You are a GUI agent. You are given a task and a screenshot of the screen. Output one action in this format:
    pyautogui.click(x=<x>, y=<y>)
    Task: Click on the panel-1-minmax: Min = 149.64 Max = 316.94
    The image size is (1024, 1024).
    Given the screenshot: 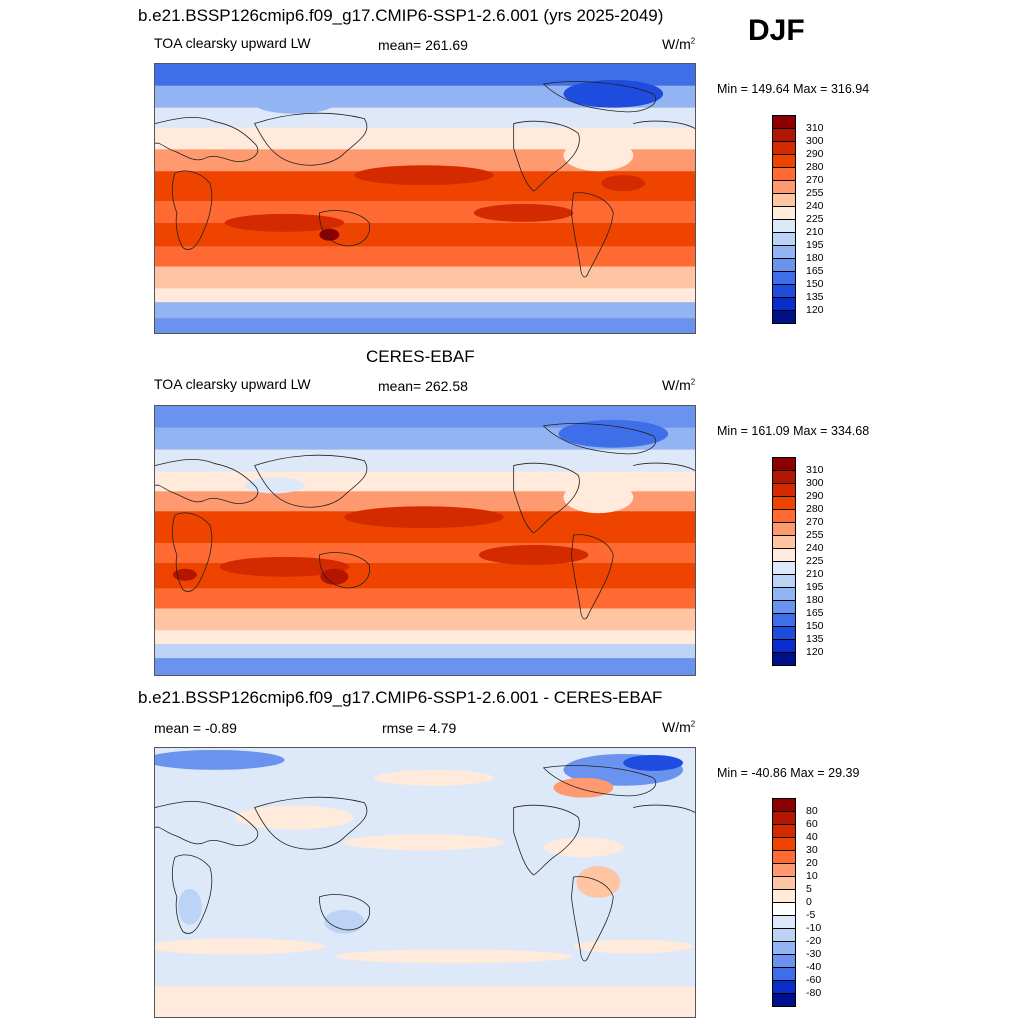 What is the action you would take?
    pyautogui.click(x=793, y=89)
    